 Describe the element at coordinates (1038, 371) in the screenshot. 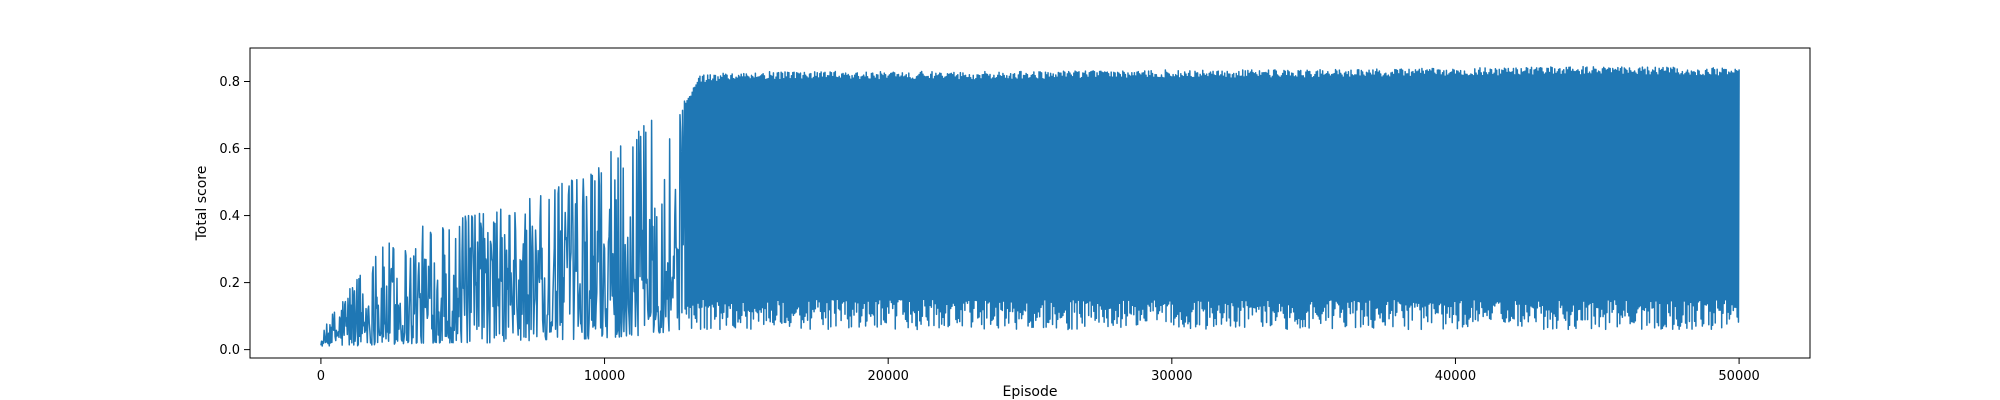

I see `x-axis-ticks: 0 10000 20000 30000 40000 50000` at that location.